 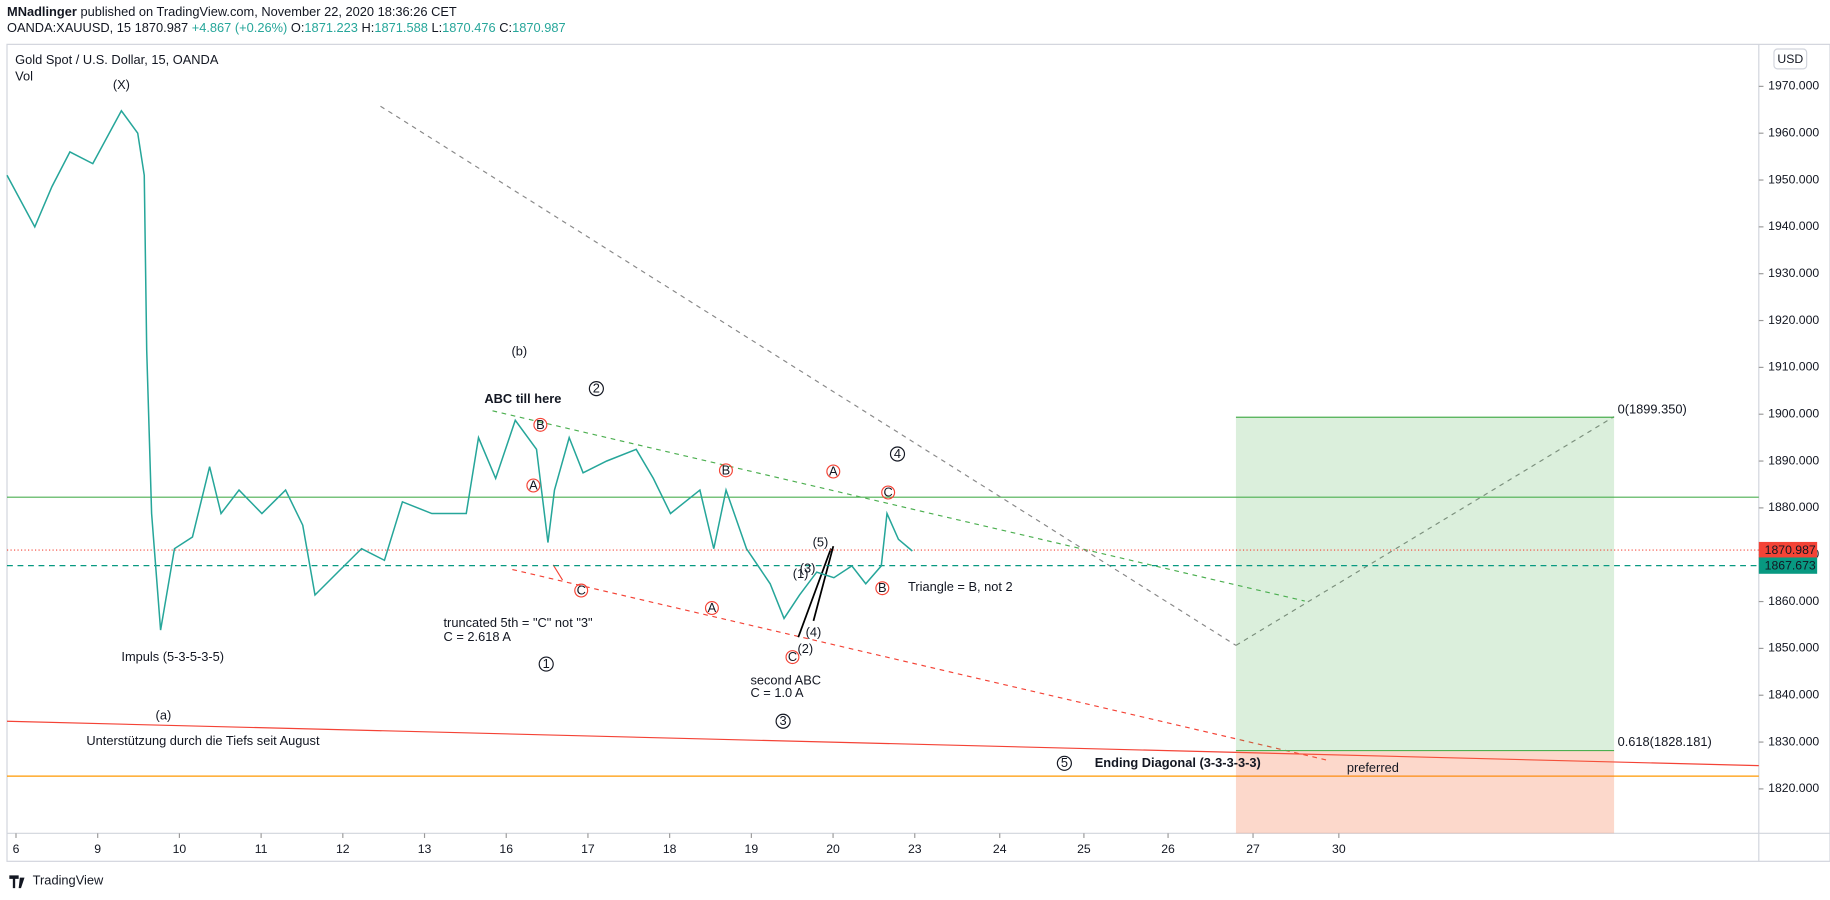 What do you see at coordinates (42, 11) in the screenshot?
I see `publisher: MNadlinger` at bounding box center [42, 11].